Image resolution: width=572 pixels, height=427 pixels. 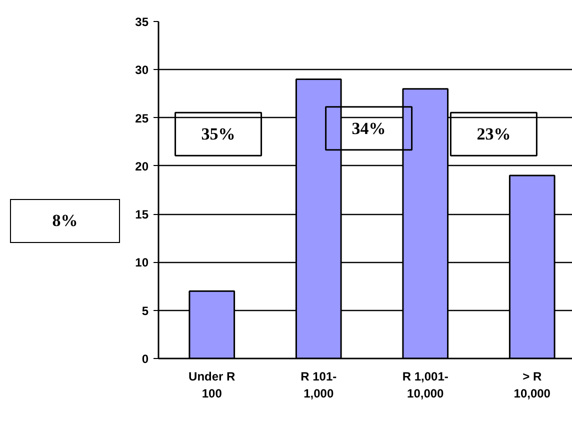 I want to click on x-tick-label: R 1,001- 10,000, so click(x=425, y=385).